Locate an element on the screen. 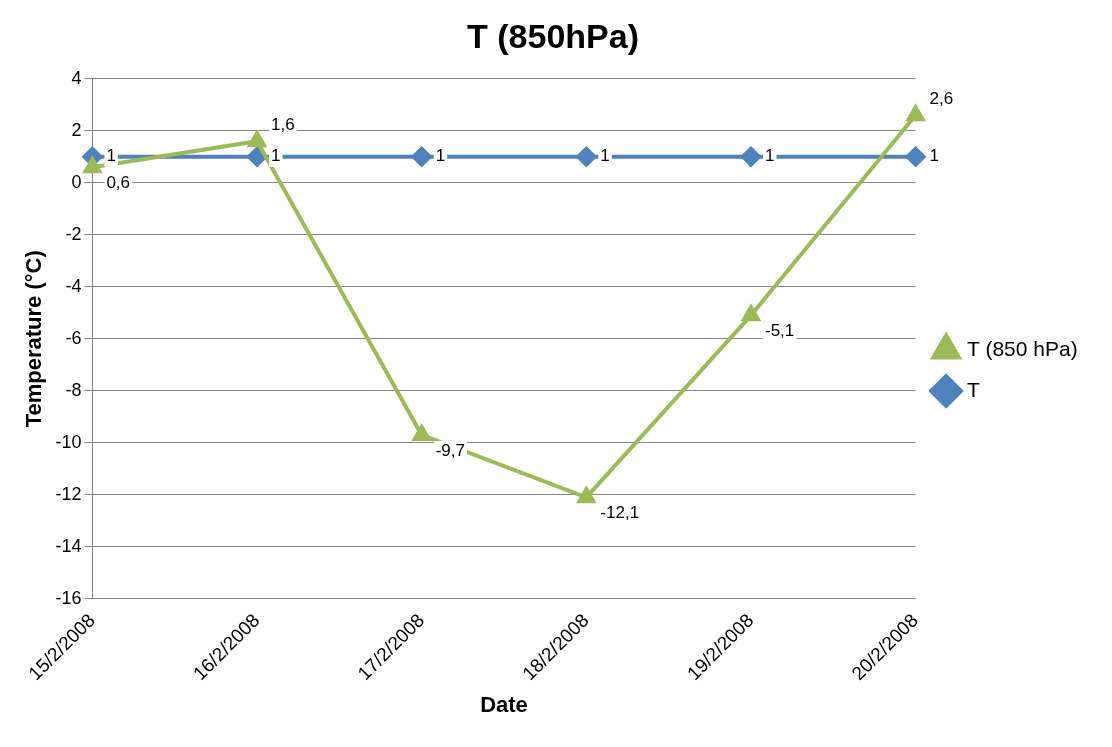 Image resolution: width=1112 pixels, height=747 pixels. data-label: 0,6 is located at coordinates (118, 182).